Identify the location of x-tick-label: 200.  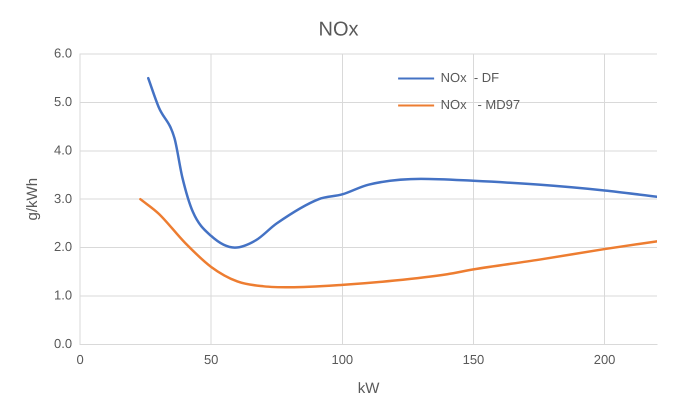
(605, 359).